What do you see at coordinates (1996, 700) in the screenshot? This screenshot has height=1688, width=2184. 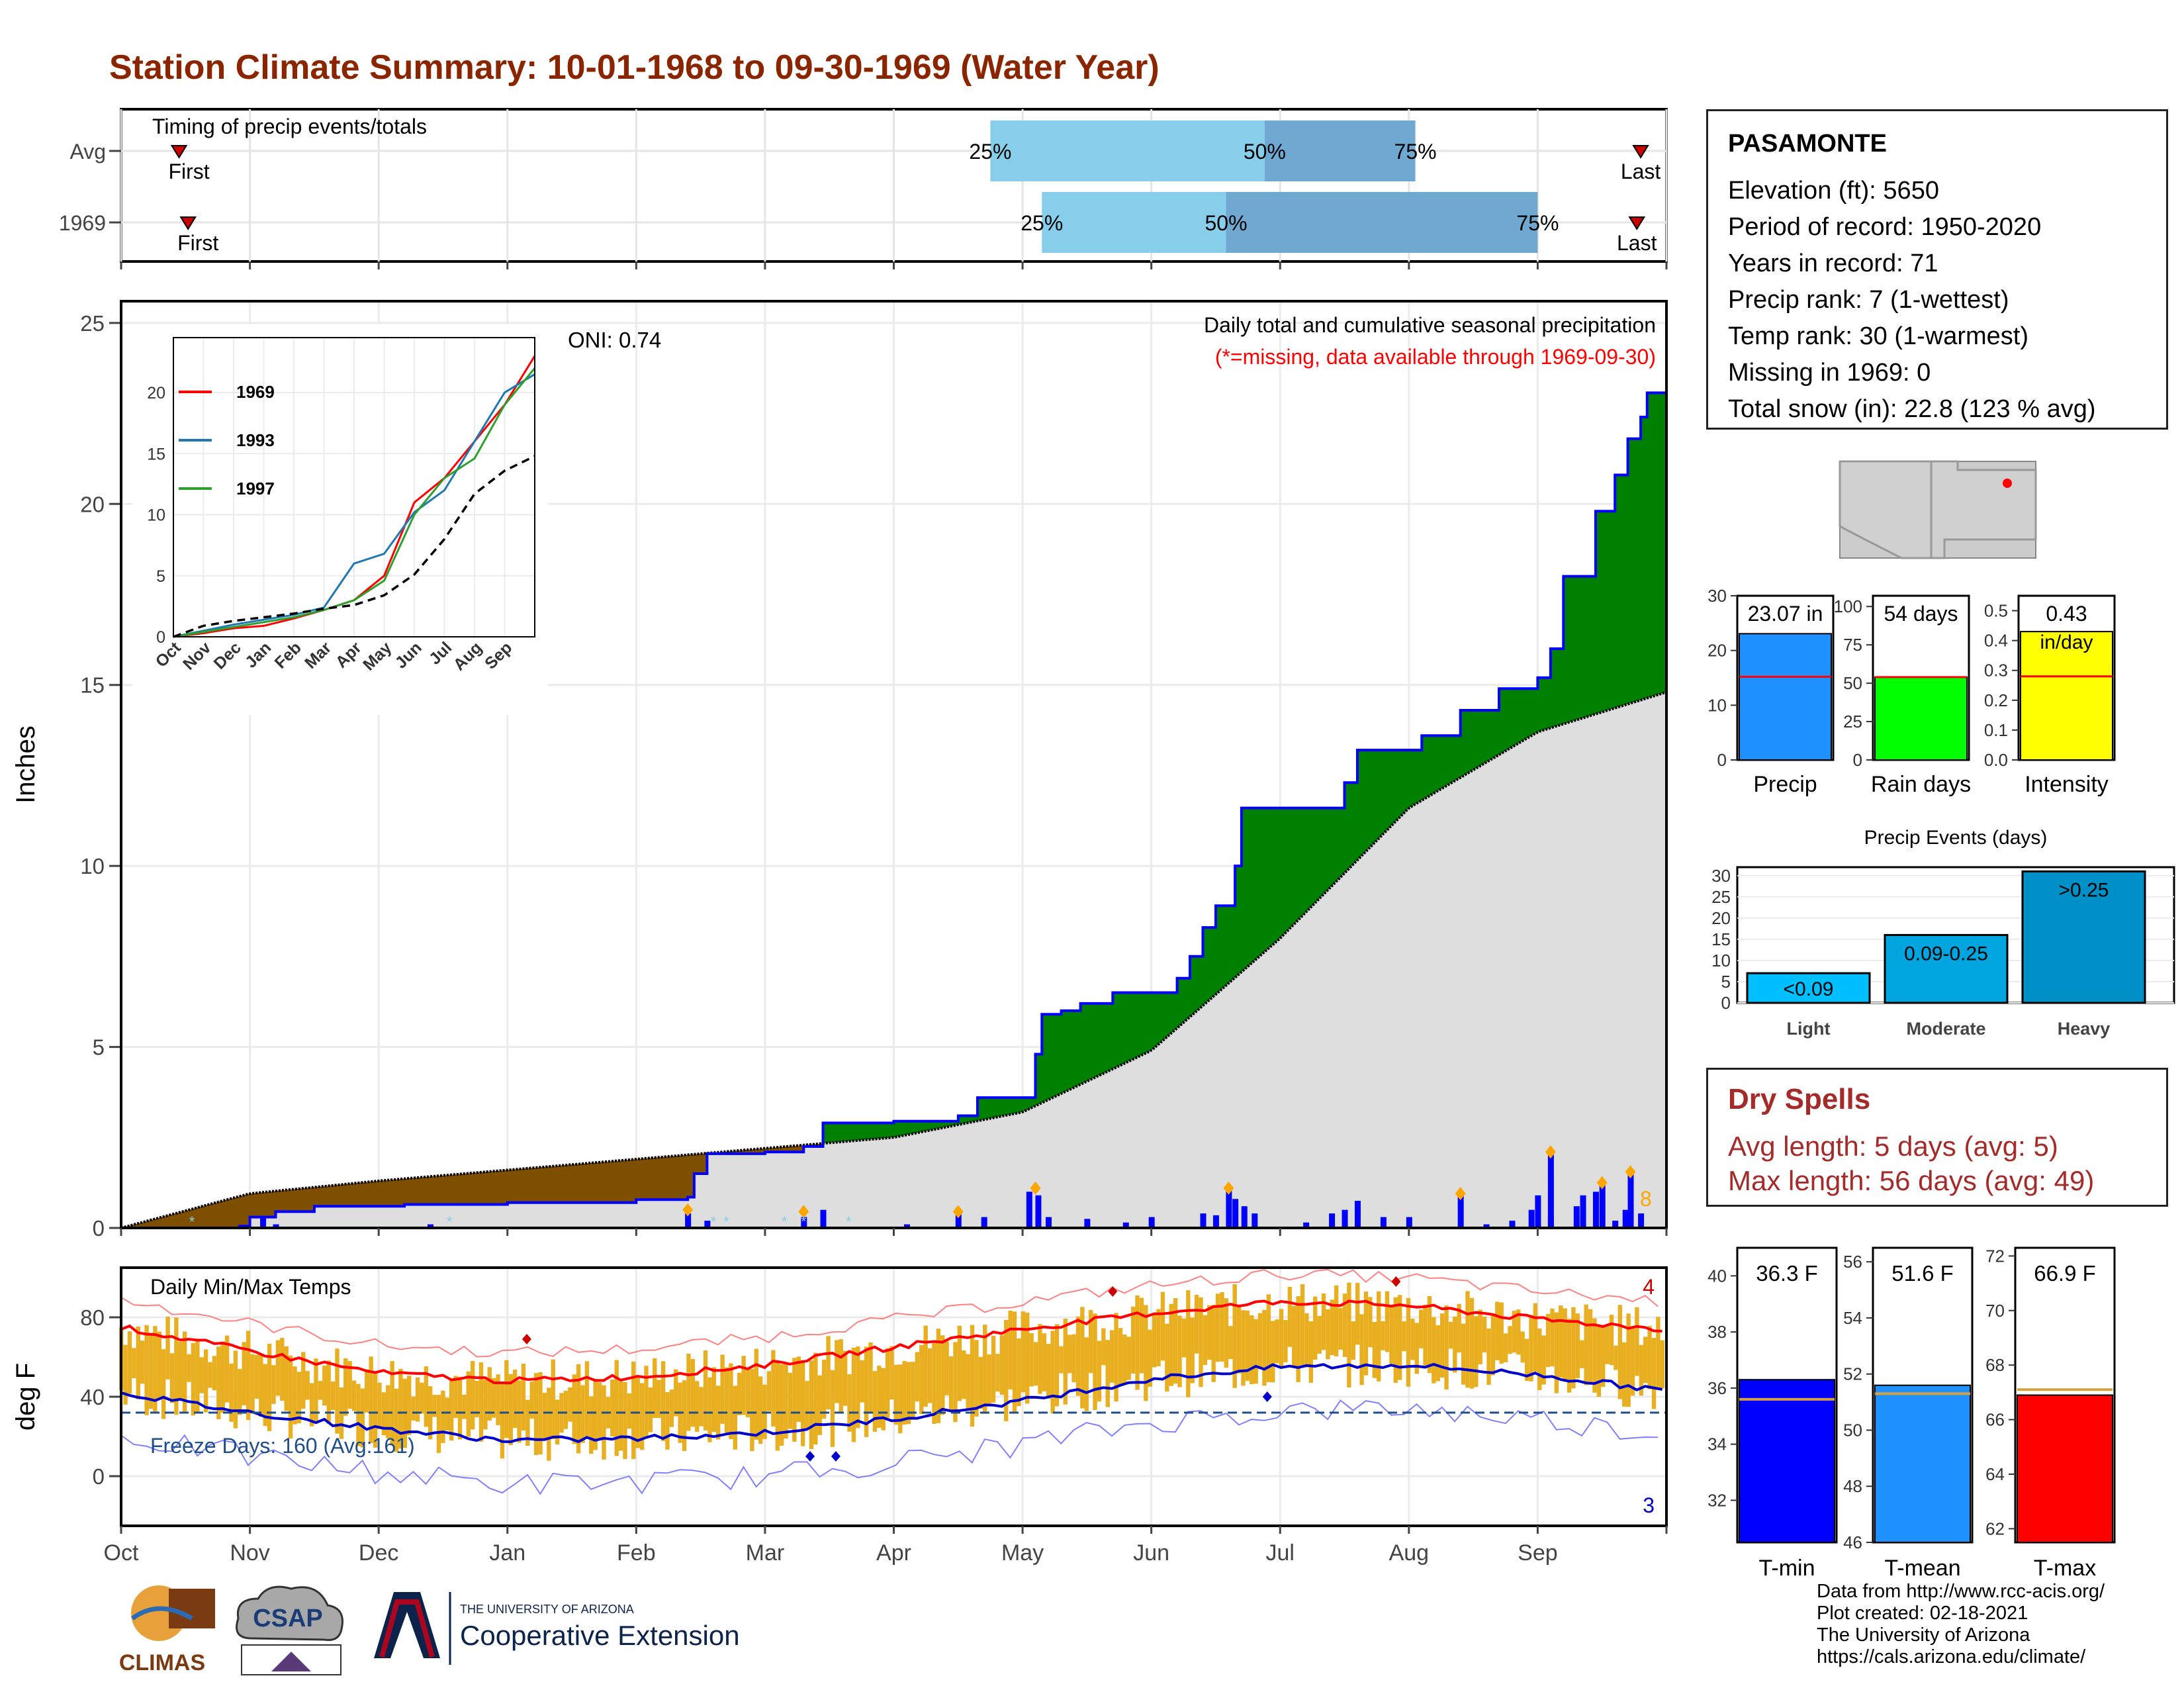 I see `summary-tick-label: 0.2` at bounding box center [1996, 700].